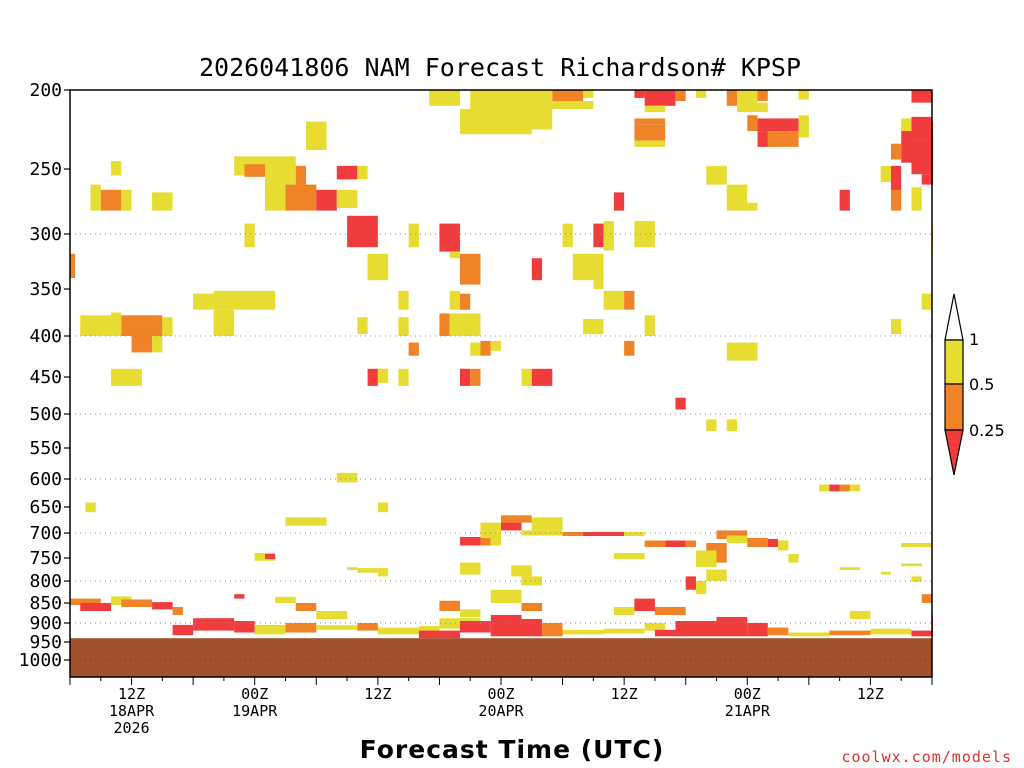 The height and width of the screenshot is (768, 1024). Describe the element at coordinates (954, 317) in the screenshot. I see `colorbar-top-arrow` at that location.